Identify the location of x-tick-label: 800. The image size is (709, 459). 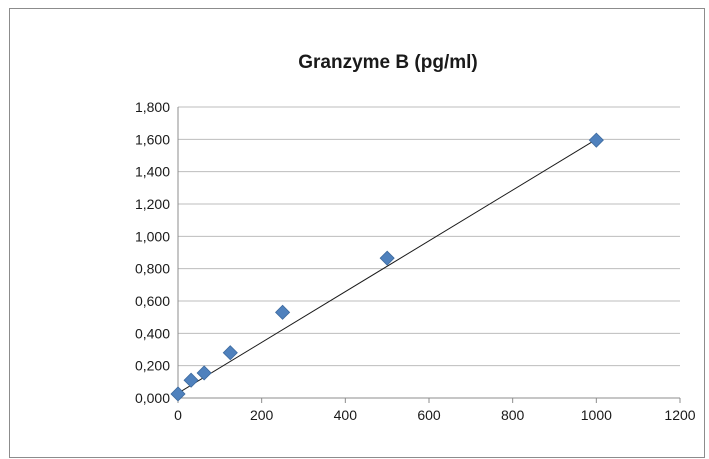
(513, 415).